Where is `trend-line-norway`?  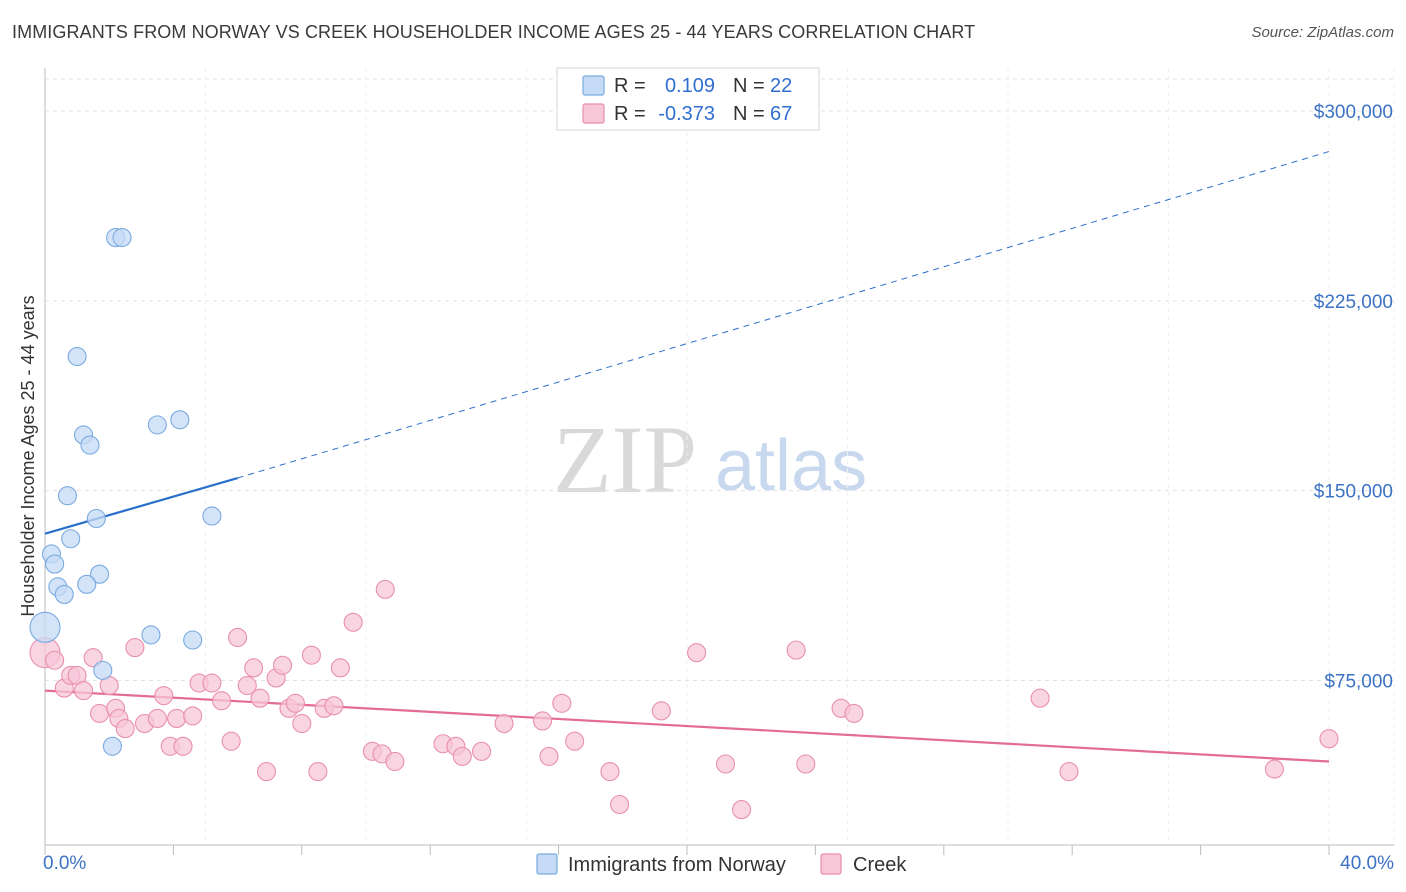 trend-line-norway is located at coordinates (141, 505).